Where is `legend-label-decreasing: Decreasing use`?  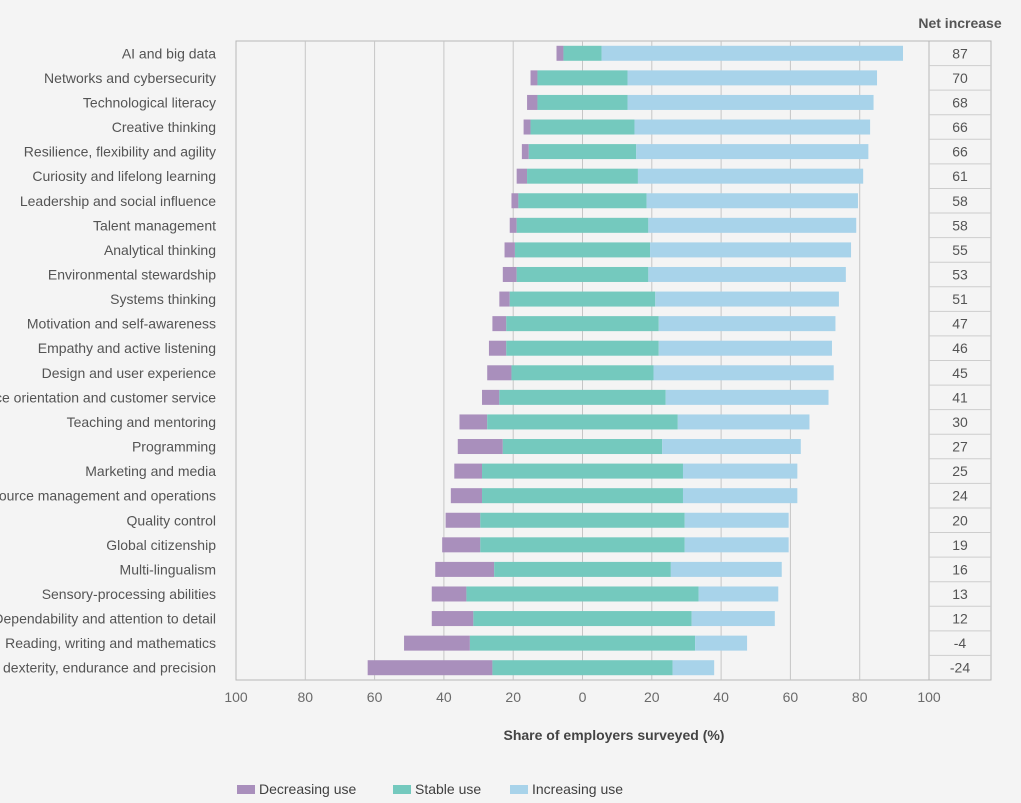 legend-label-decreasing: Decreasing use is located at coordinates (308, 789).